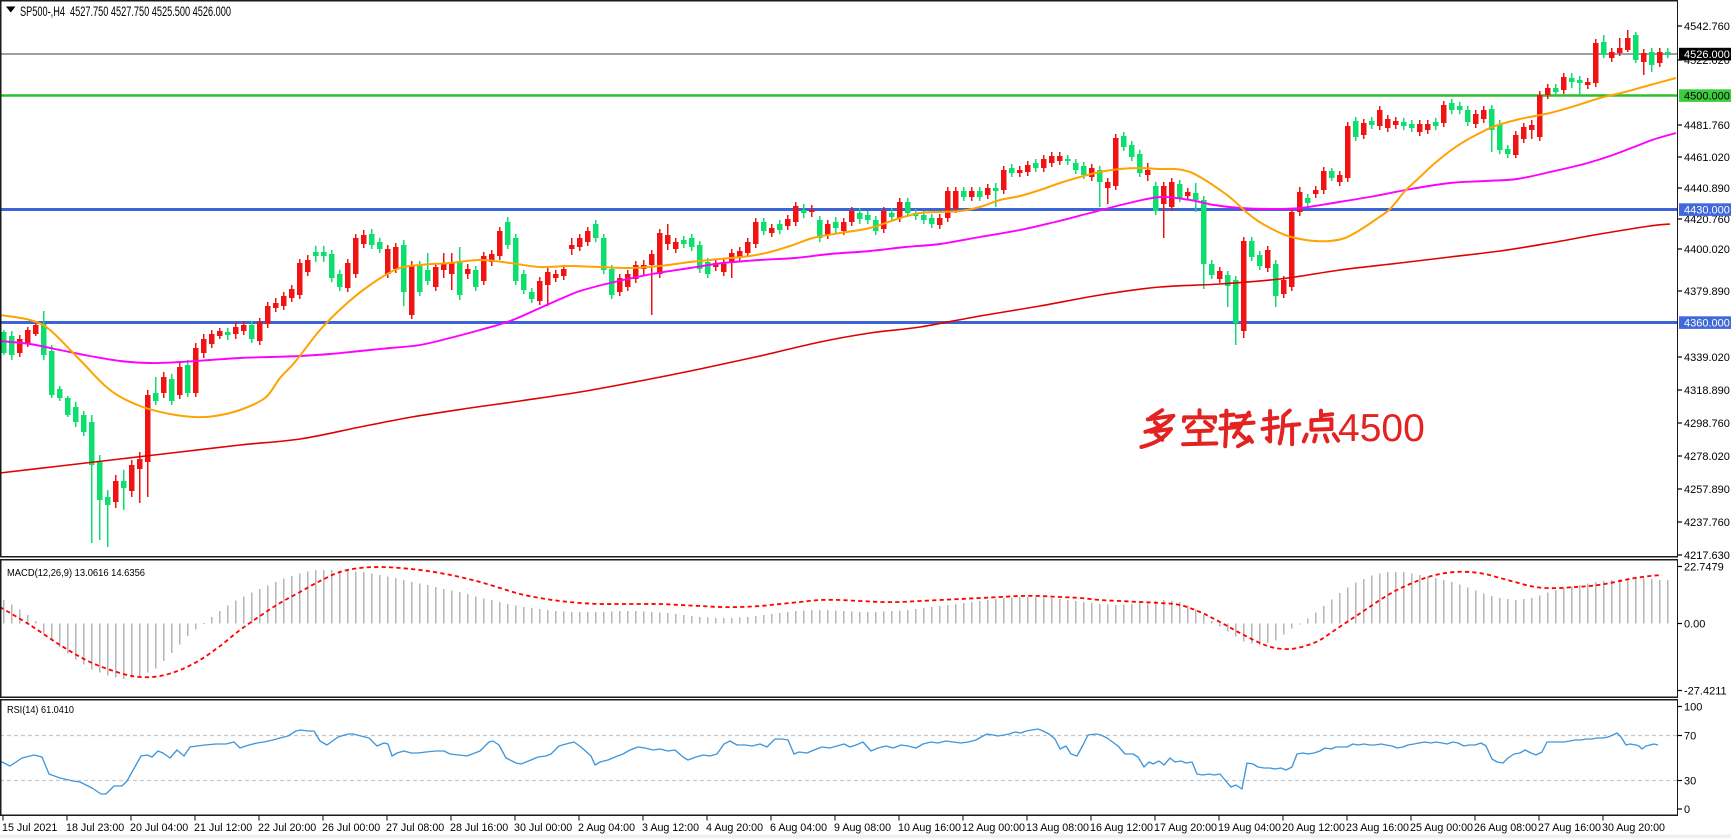 The width and height of the screenshot is (1731, 838). I want to click on svg-text: 4440.890, so click(1707, 189).